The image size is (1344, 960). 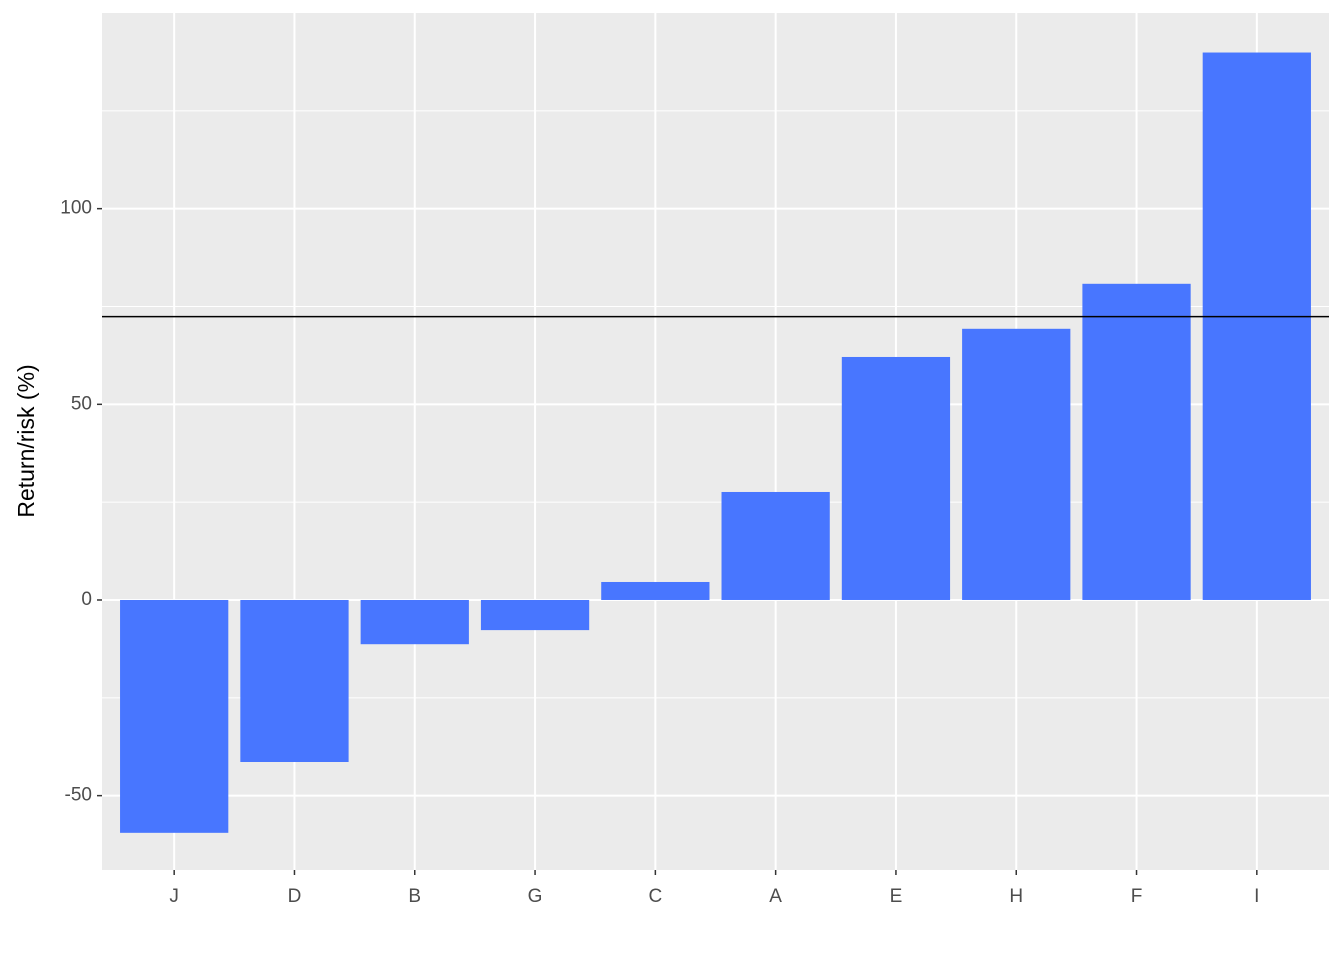 I want to click on x-tick-label: E, so click(x=896, y=896).